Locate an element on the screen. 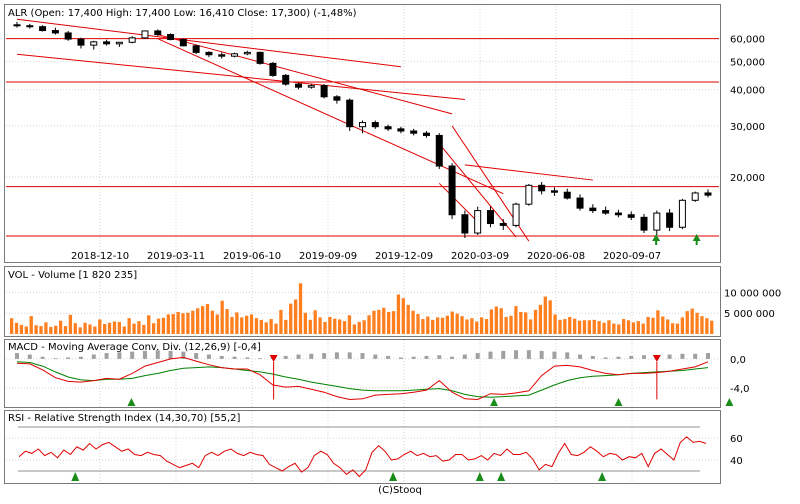 Image resolution: width=800 pixels, height=504 pixels. date-tick-label: 2019-09-09 is located at coordinates (328, 256).